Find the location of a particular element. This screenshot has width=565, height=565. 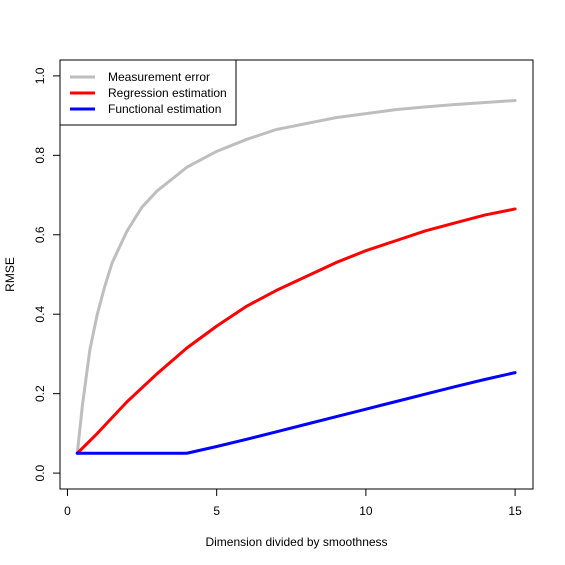

legend-label: Functional estimation is located at coordinates (164, 109).